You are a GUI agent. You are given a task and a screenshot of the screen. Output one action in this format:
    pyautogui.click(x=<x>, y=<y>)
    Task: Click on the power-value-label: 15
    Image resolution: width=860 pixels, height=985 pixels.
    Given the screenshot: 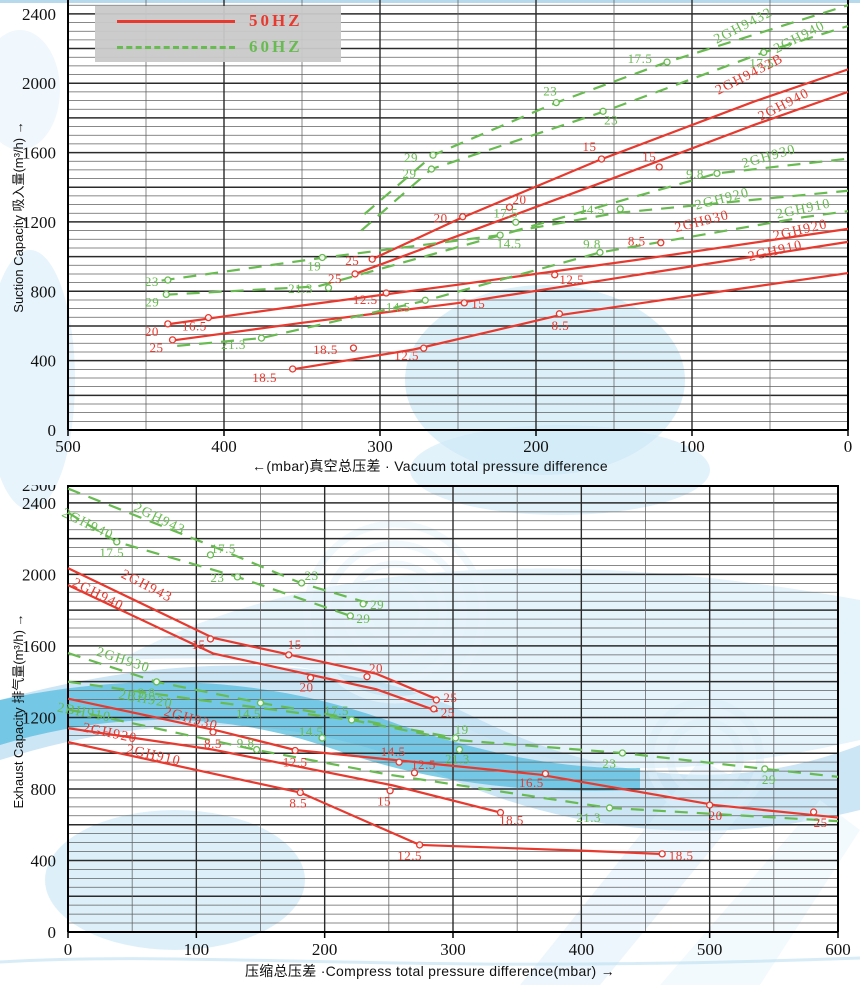 What is the action you would take?
    pyautogui.click(x=198, y=644)
    